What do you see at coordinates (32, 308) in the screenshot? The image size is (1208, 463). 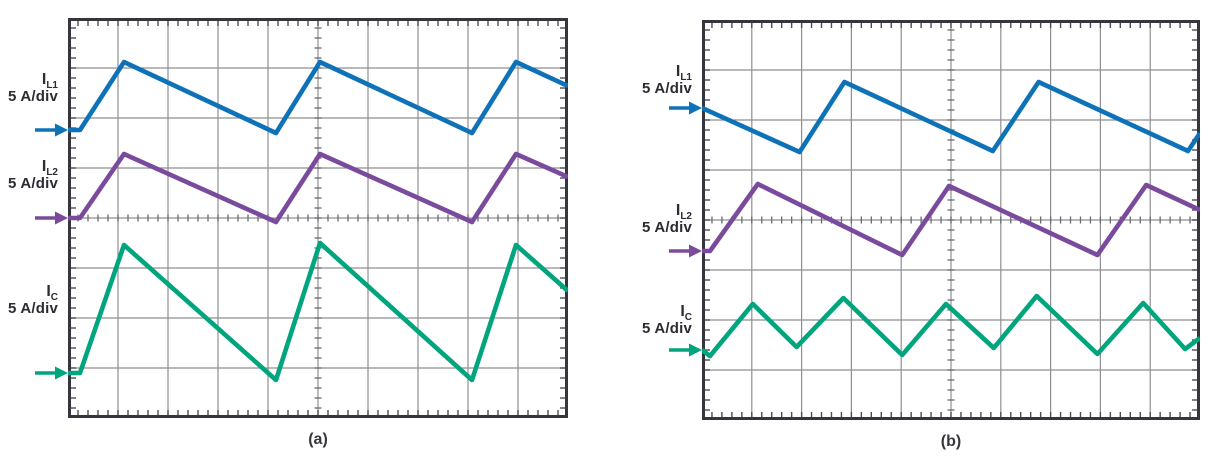 I see `channel-scale-ic-a: 5 A/div` at bounding box center [32, 308].